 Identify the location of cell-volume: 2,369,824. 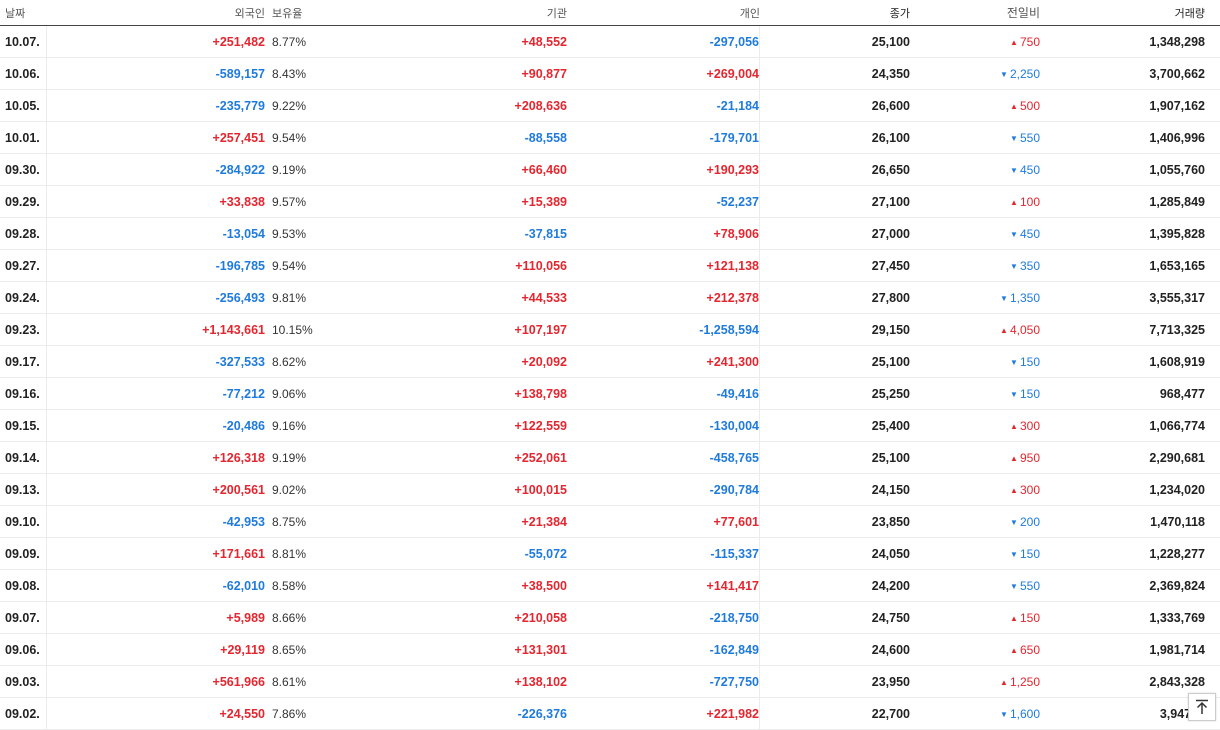
(1177, 585).